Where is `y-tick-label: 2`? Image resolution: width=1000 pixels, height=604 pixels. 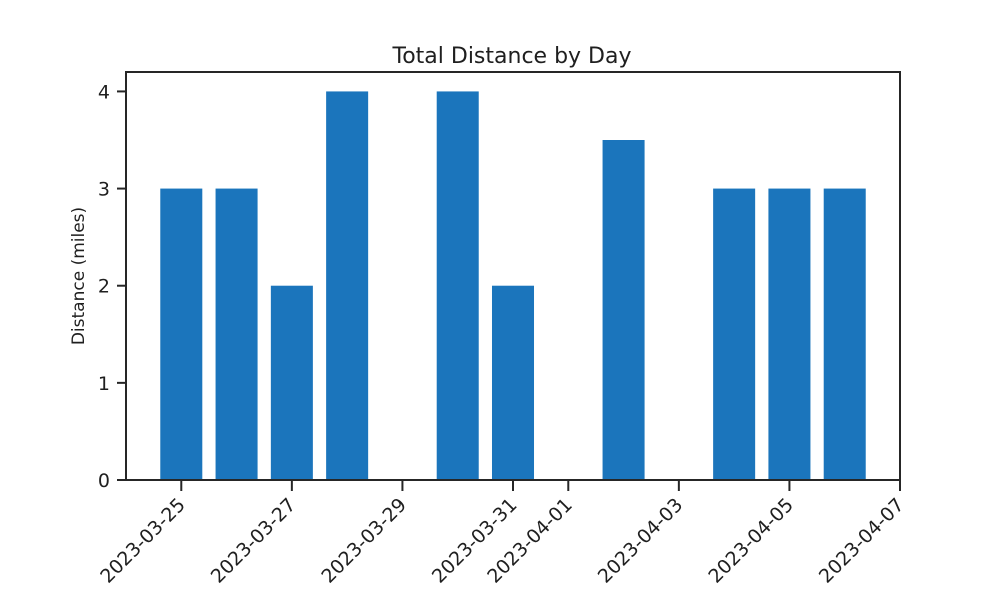 y-tick-label: 2 is located at coordinates (104, 287).